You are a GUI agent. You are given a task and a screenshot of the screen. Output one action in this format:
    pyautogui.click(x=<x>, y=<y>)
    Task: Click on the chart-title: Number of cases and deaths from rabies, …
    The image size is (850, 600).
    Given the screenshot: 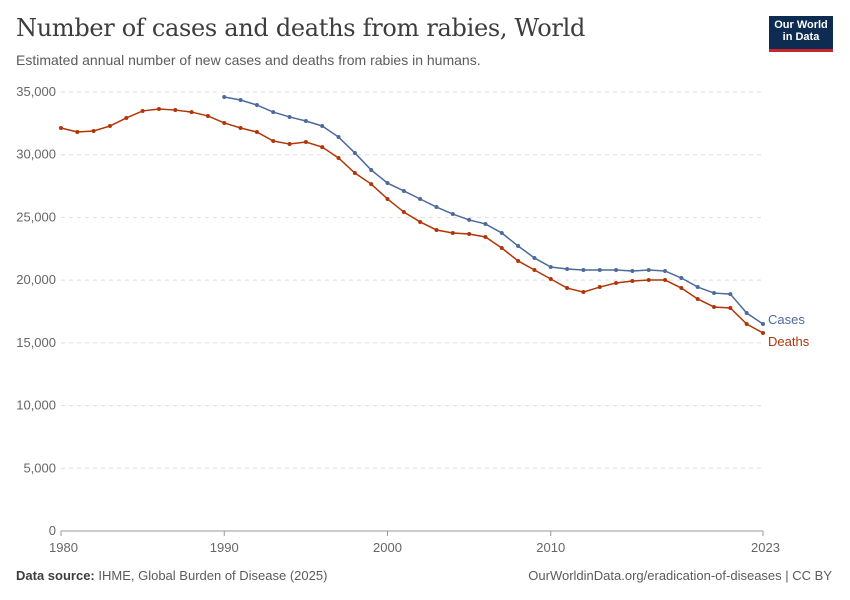 What is the action you would take?
    pyautogui.click(x=301, y=28)
    